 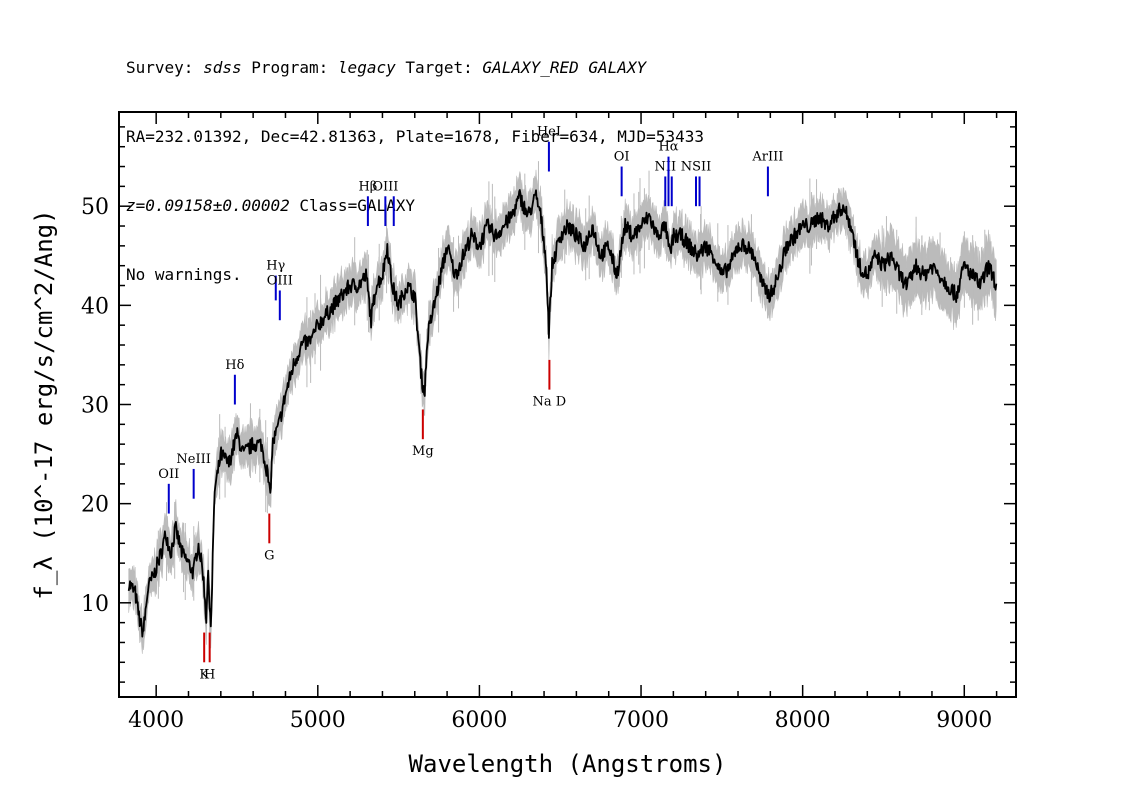 What do you see at coordinates (95, 207) in the screenshot?
I see `y-tick-label: 50` at bounding box center [95, 207].